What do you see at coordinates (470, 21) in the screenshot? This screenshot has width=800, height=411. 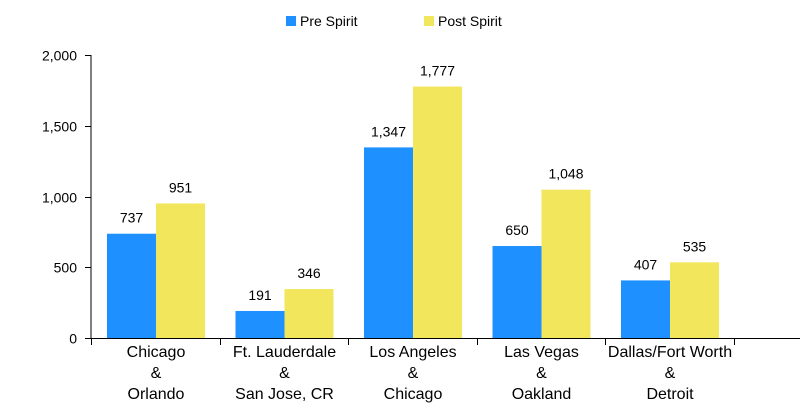 I see `legend-post-spirit-label: Post Spirit` at bounding box center [470, 21].